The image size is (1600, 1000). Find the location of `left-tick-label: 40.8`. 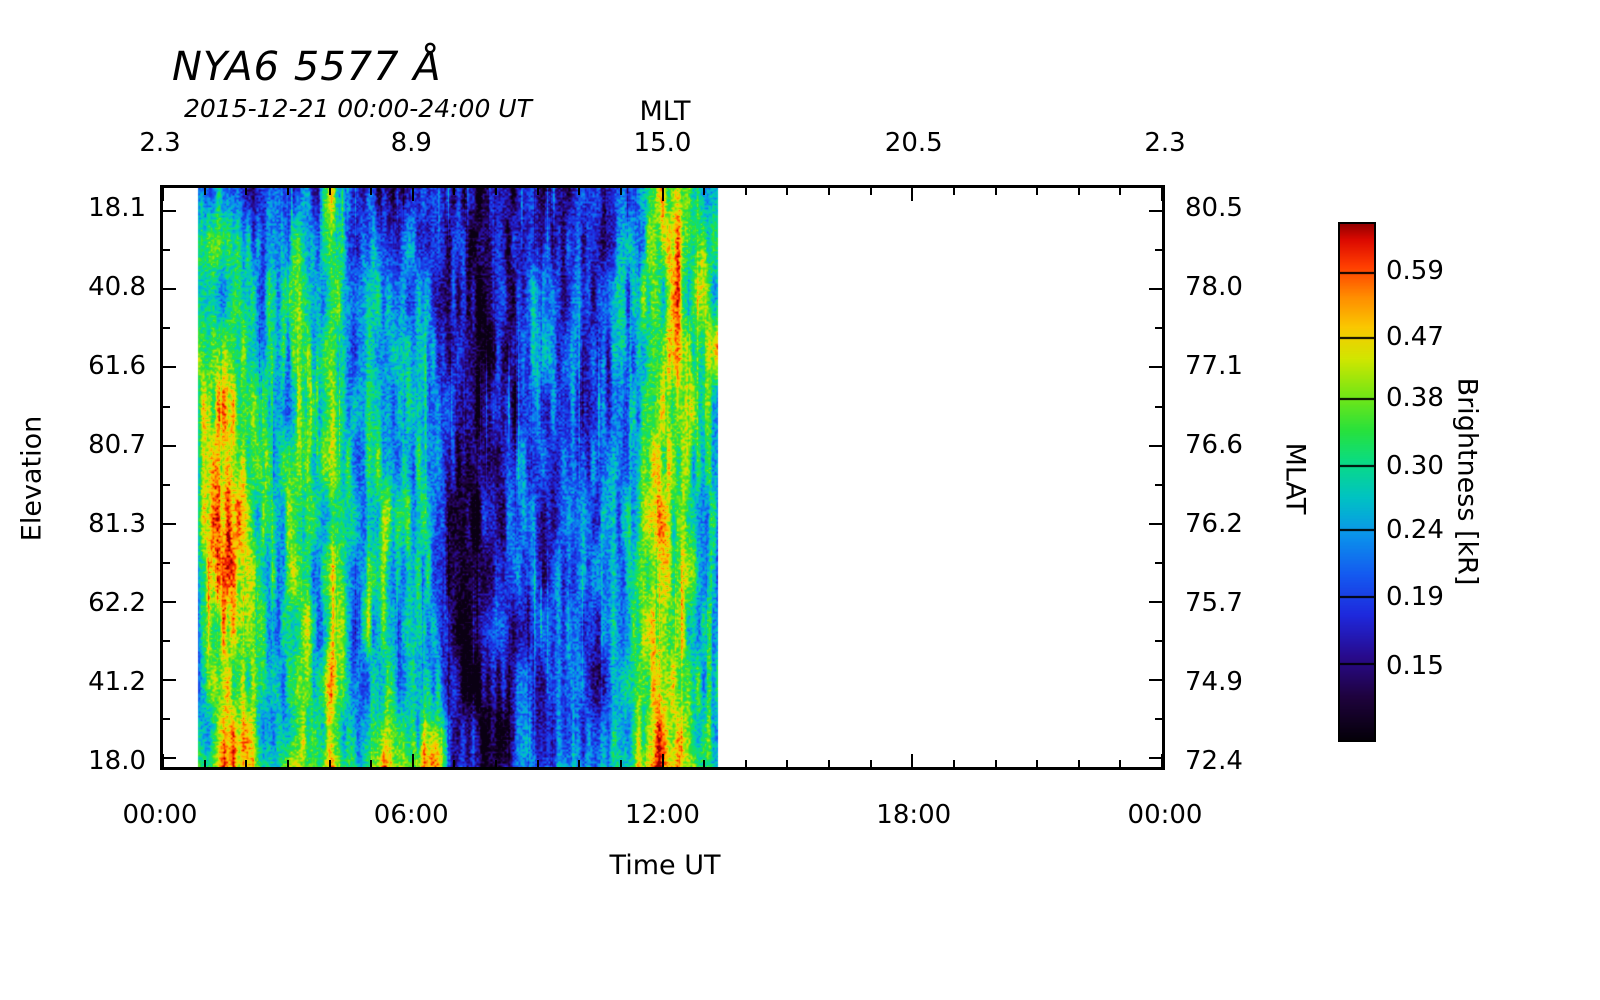

left-tick-label: 40.8 is located at coordinates (117, 287).